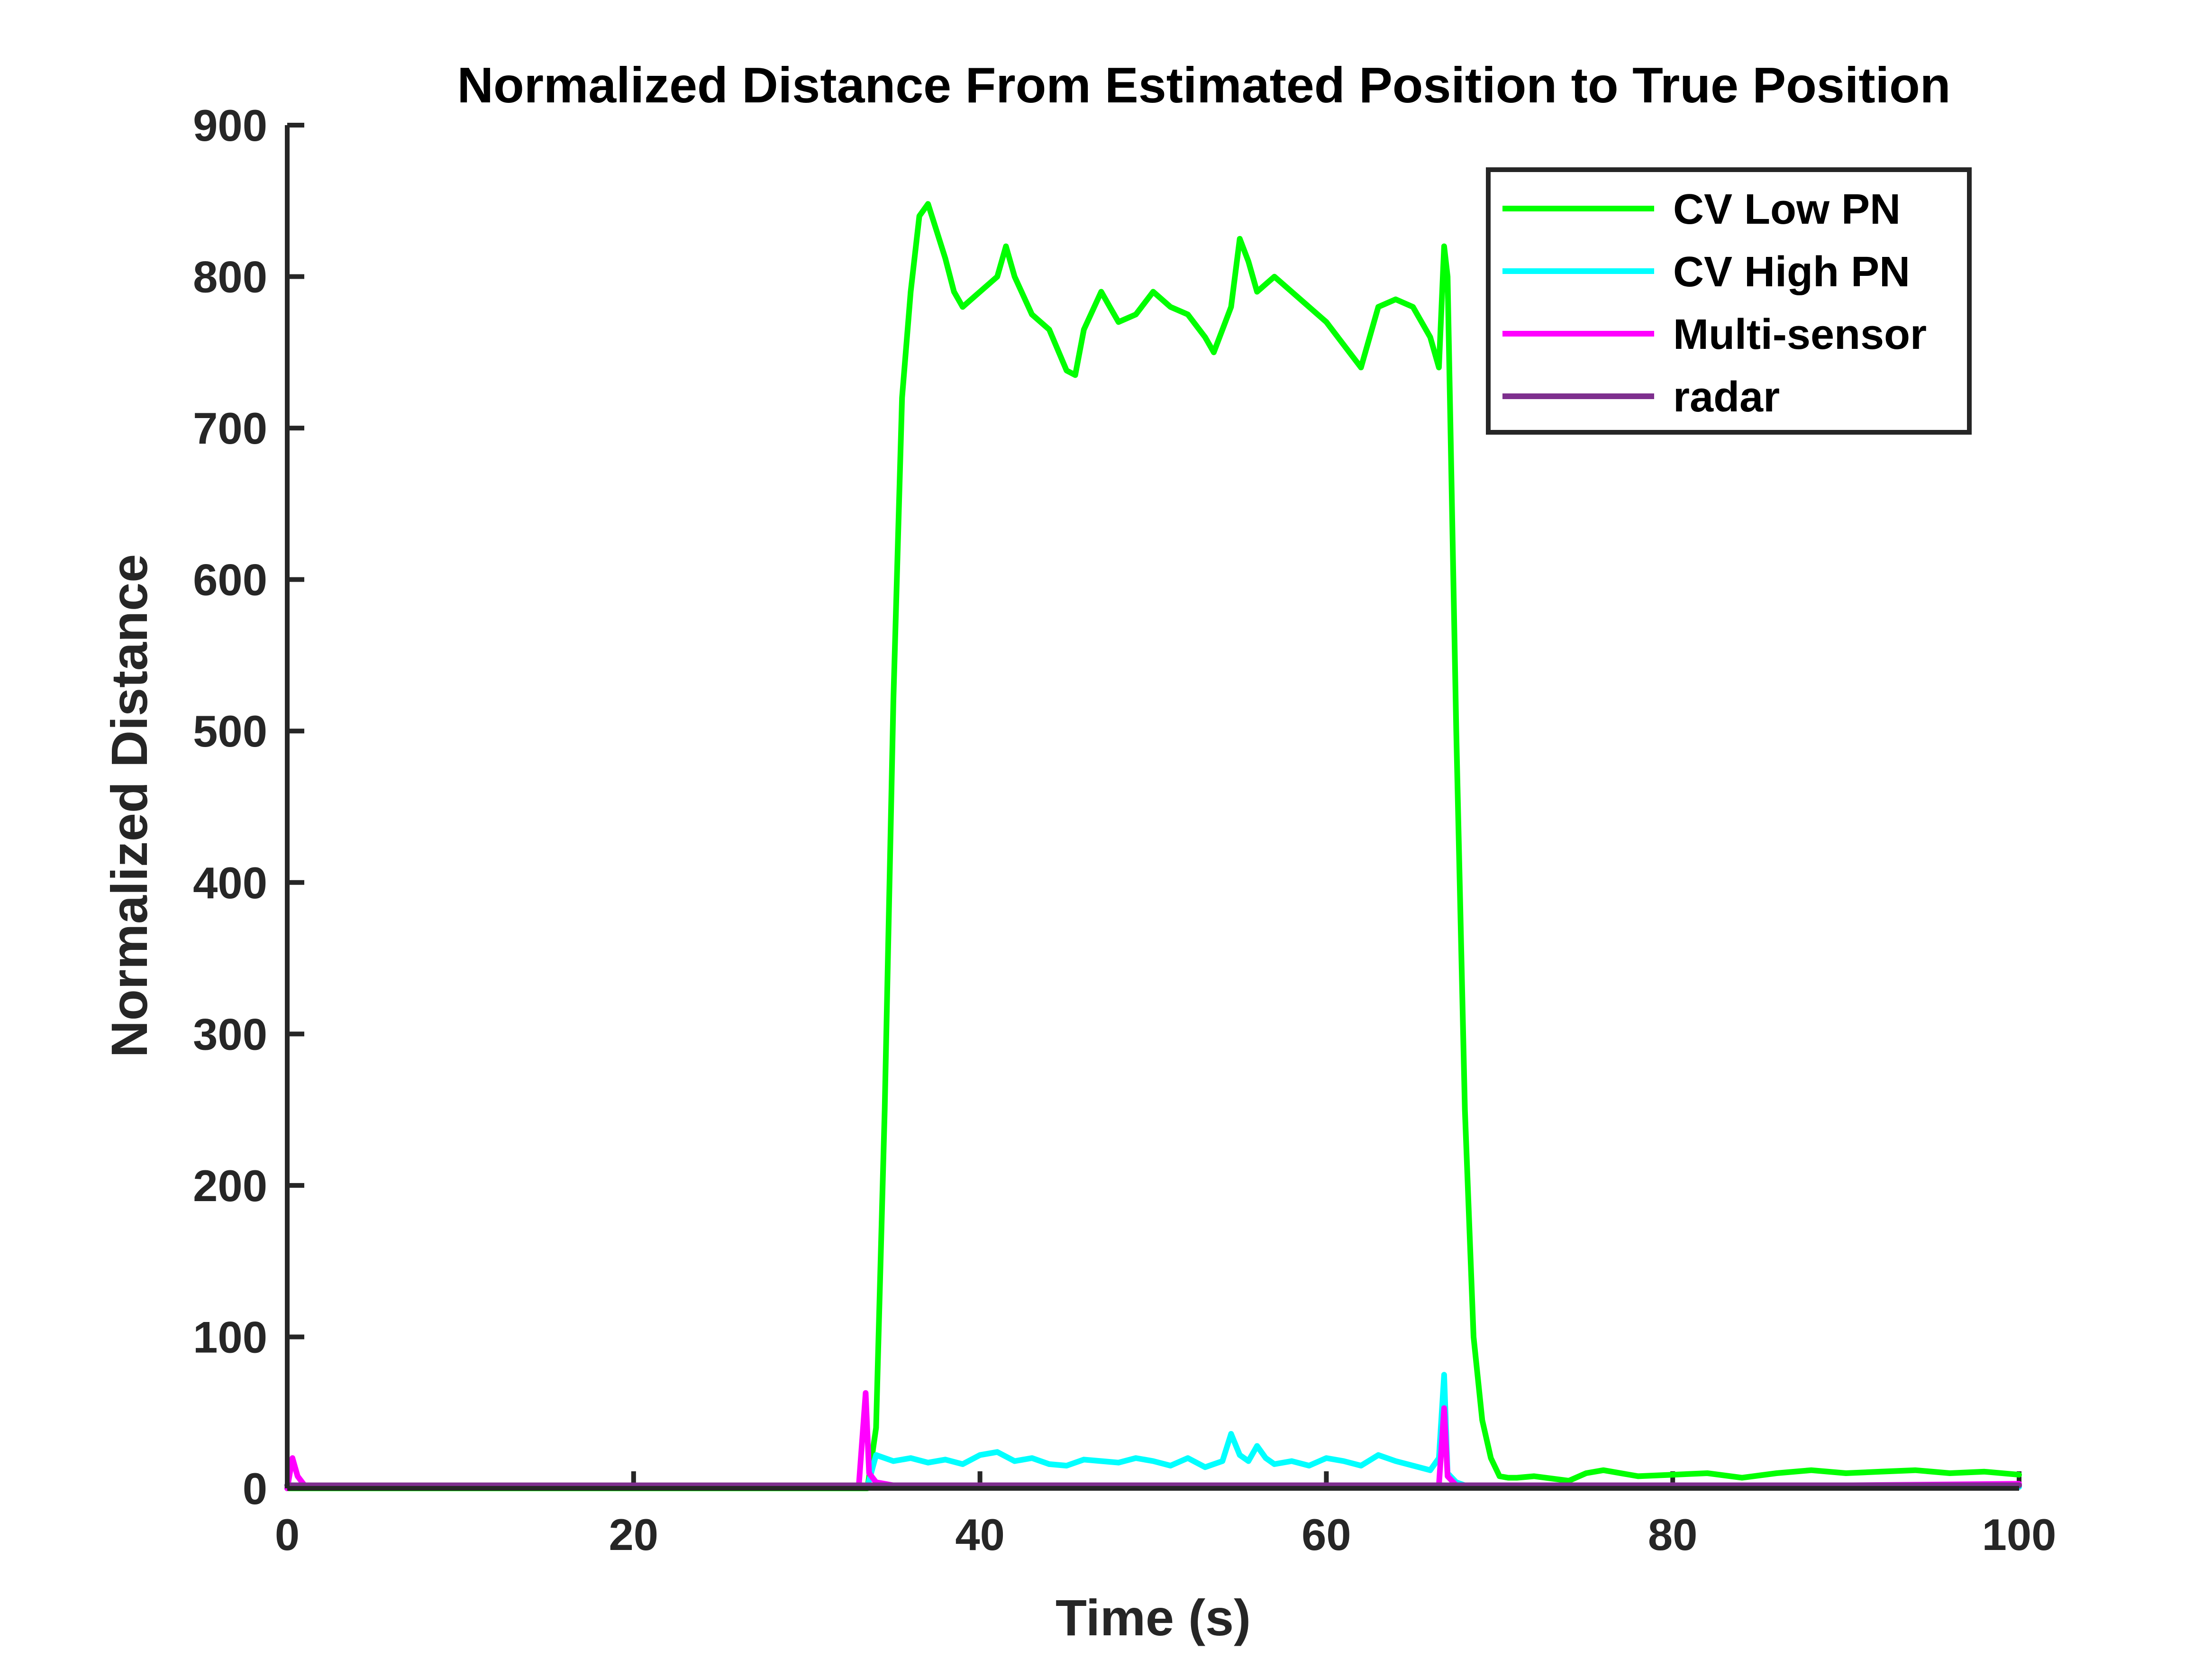  Describe the element at coordinates (1791, 272) in the screenshot. I see `legend-label: CV High PN` at that location.